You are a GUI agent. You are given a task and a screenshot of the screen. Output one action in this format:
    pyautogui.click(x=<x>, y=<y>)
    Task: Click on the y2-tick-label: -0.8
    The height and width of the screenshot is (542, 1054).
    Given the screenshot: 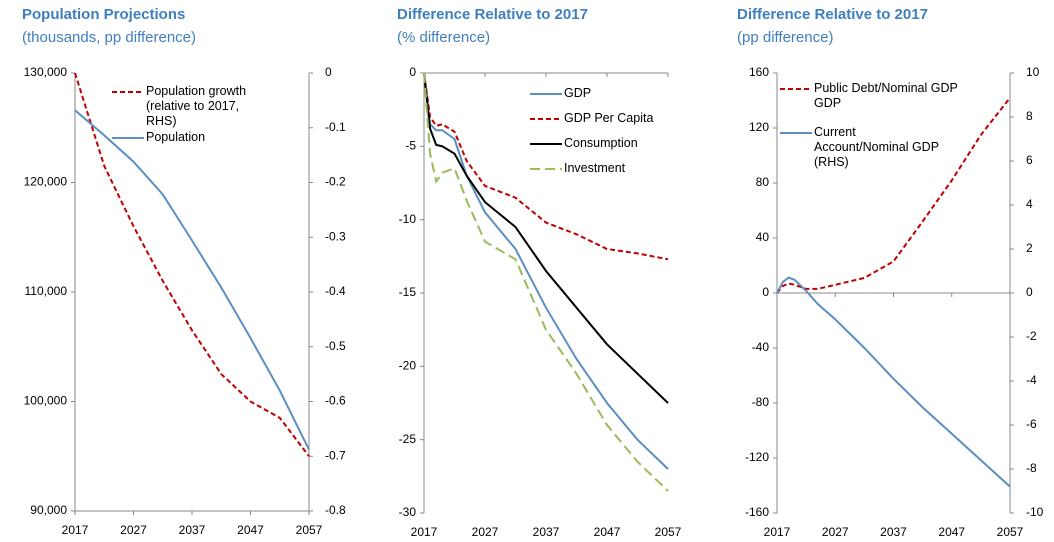 What is the action you would take?
    pyautogui.click(x=335, y=510)
    